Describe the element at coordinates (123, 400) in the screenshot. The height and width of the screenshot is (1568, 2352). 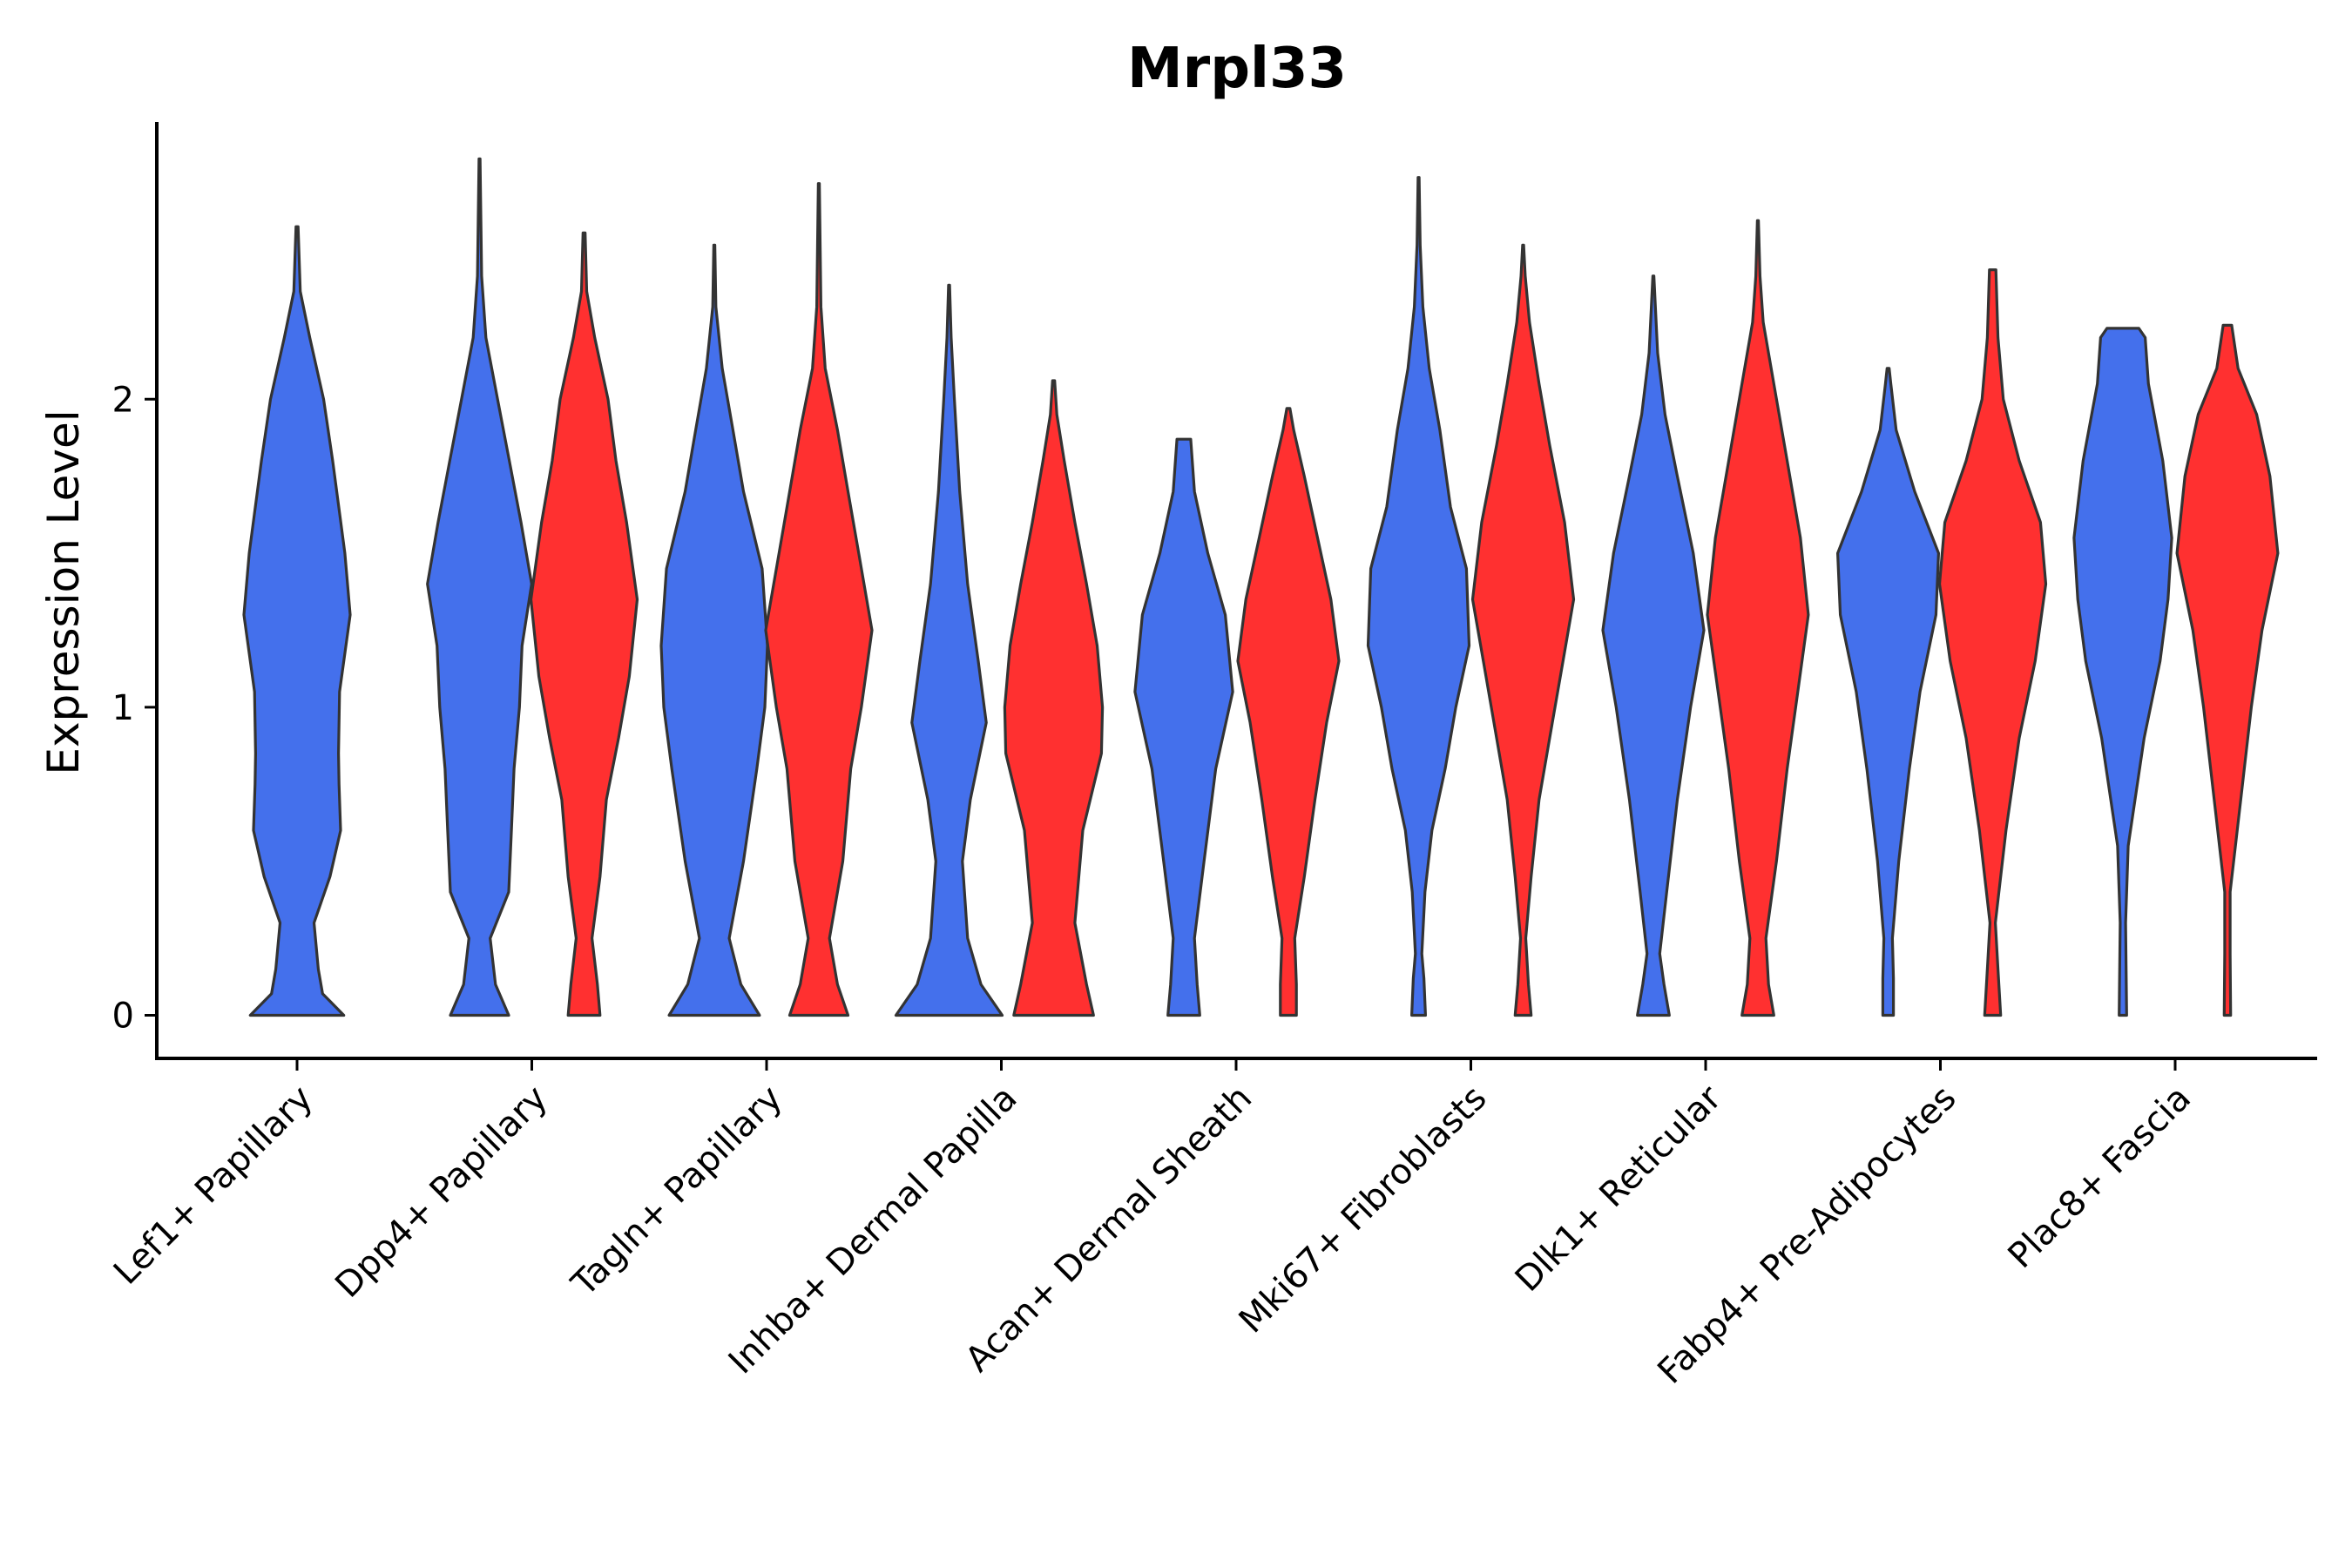
I see `y-tick-label: 2` at that location.